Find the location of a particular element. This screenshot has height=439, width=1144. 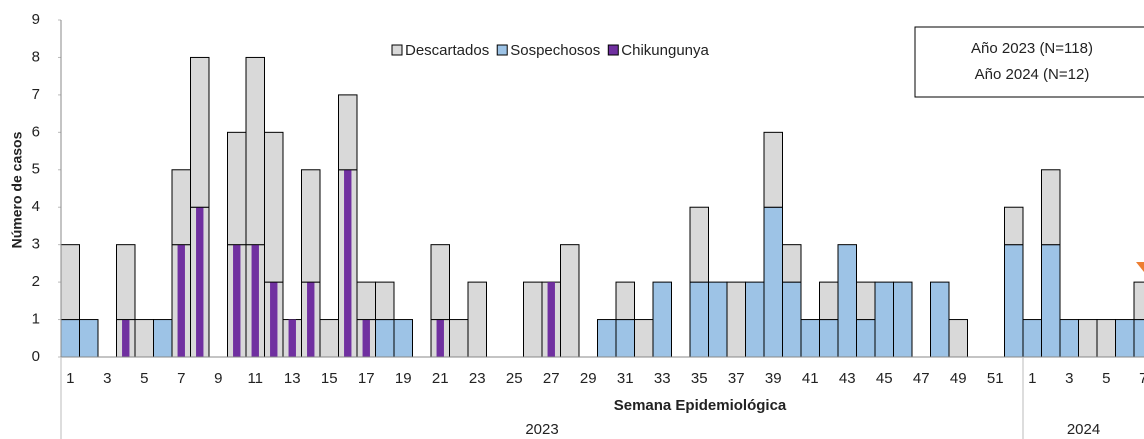

x-tick-label: 27 is located at coordinates (551, 378).